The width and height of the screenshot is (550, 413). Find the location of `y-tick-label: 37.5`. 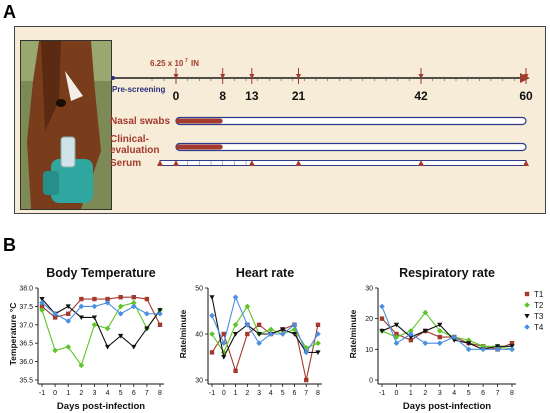

y-tick-label: 37.5 is located at coordinates (26, 307).